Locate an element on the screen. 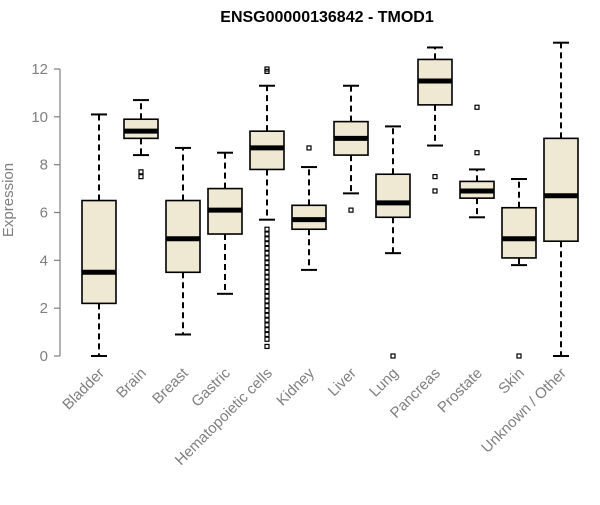 Image resolution: width=600 pixels, height=505 pixels. x-tick-label: Bladder is located at coordinates (83, 389).